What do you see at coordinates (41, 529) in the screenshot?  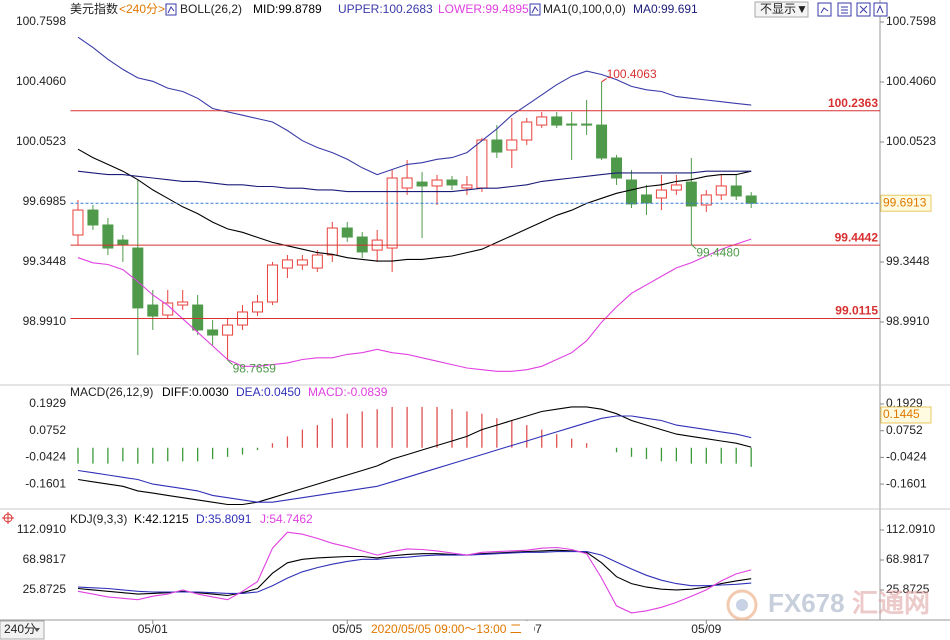 I see `y-tick-label: 112.0910` at bounding box center [41, 529].